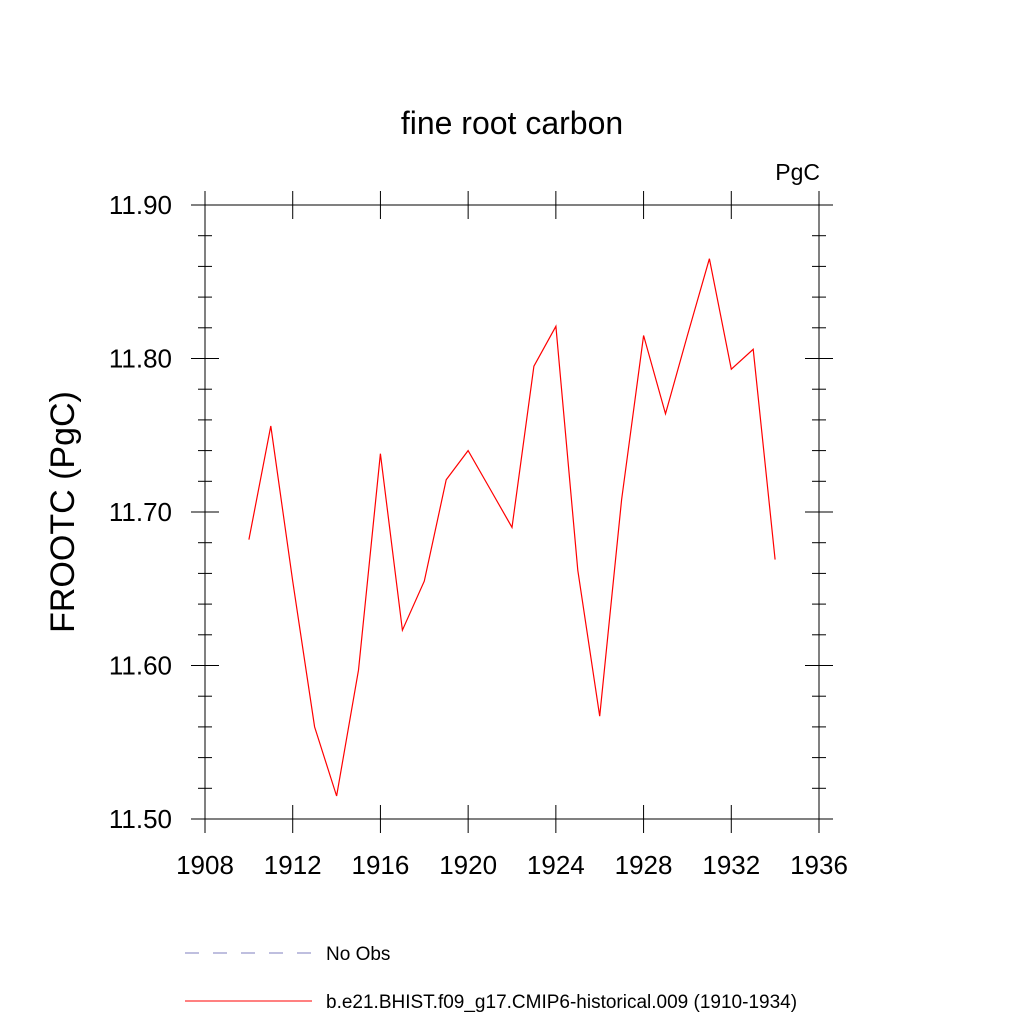 The height and width of the screenshot is (1024, 1024). I want to click on y-tick-label: 11.70, so click(140, 512).